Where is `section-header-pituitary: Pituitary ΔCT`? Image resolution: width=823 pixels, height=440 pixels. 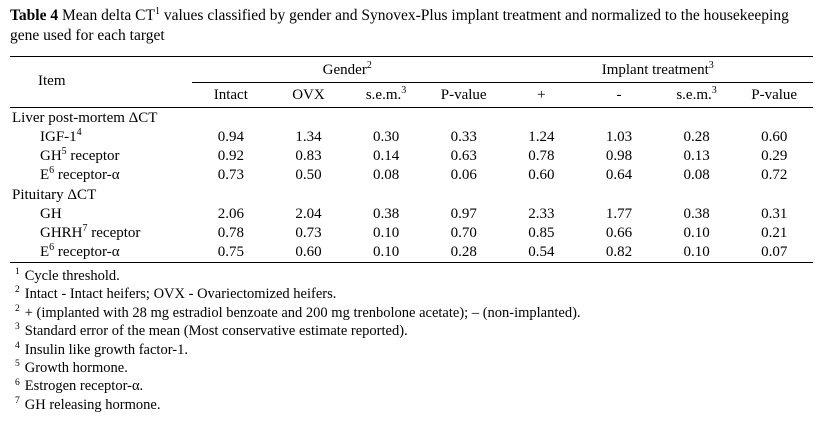 section-header-pituitary: Pituitary ΔCT is located at coordinates (54, 194).